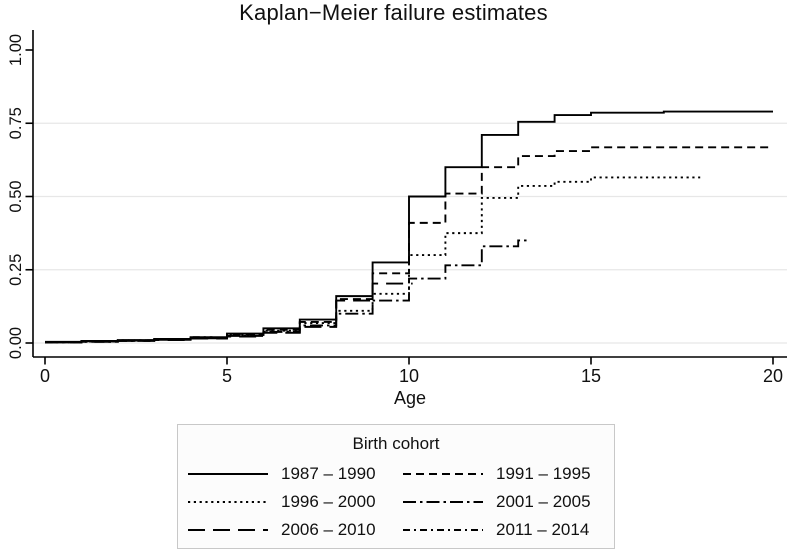  What do you see at coordinates (16, 196) in the screenshot?
I see `y-tick-label: 0.50` at bounding box center [16, 196].